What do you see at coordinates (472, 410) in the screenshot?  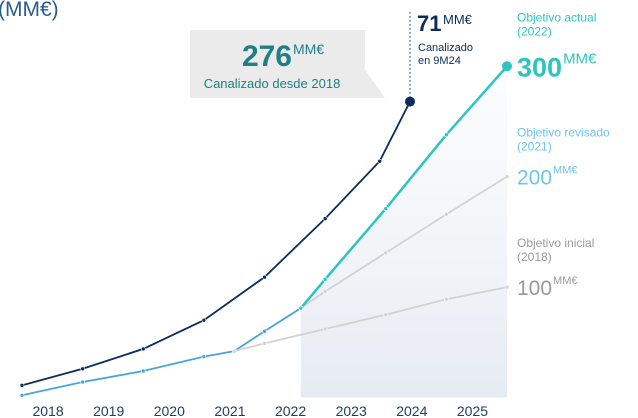 I see `x-tick-label: 2025` at bounding box center [472, 410].